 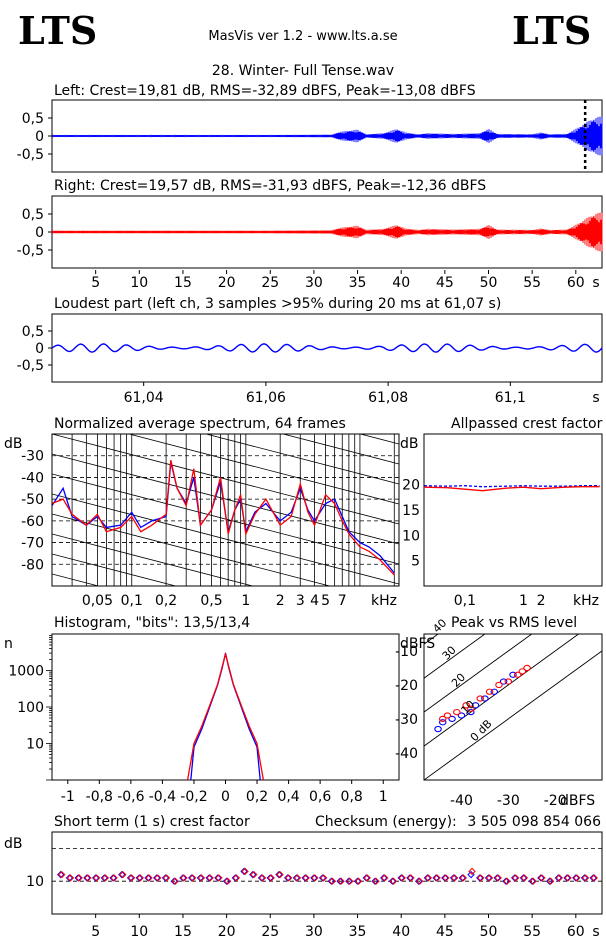 I want to click on spectrum-ytick-label: -40, so click(x=32, y=478).